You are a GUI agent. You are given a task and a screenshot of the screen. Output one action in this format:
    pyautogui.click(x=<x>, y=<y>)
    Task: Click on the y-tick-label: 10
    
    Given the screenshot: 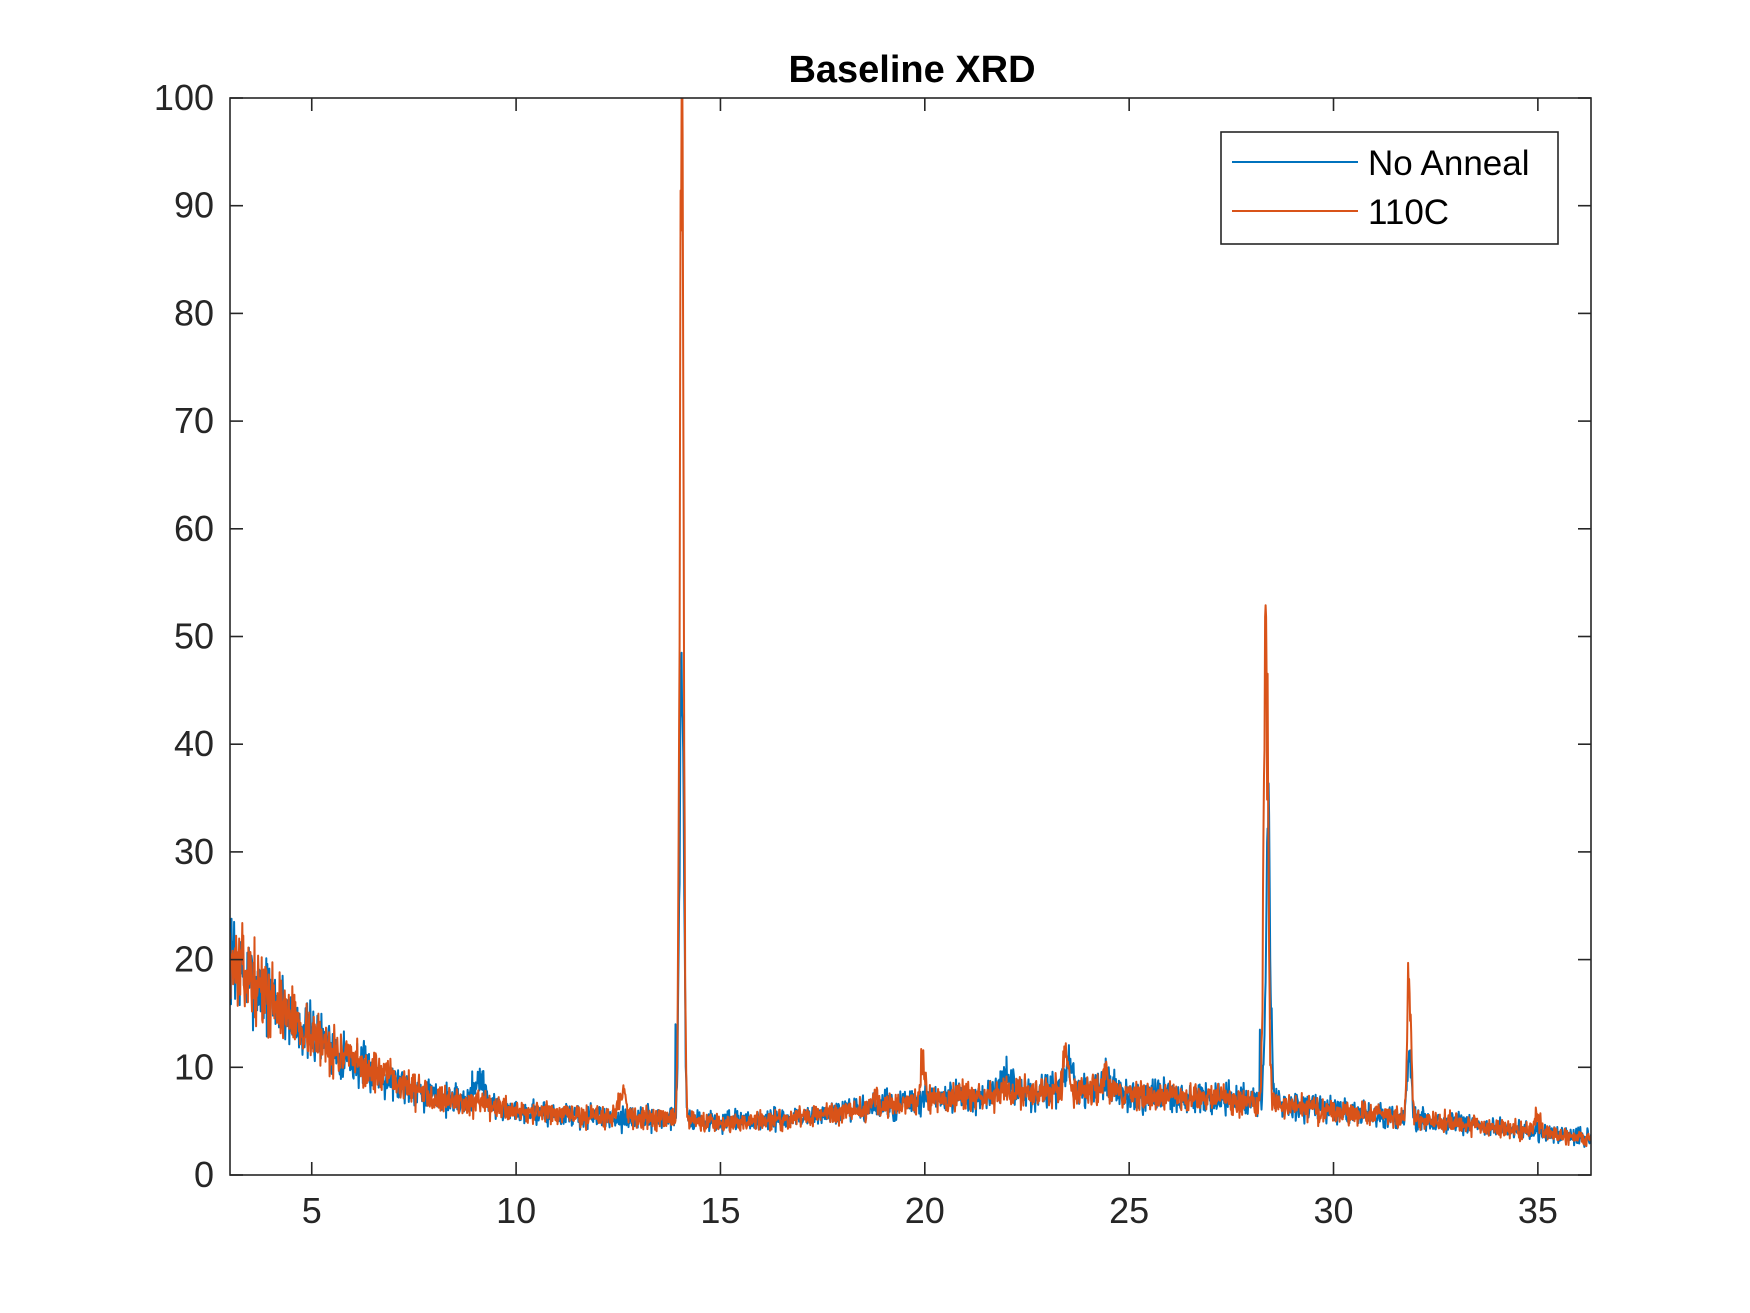 What is the action you would take?
    pyautogui.click(x=194, y=1066)
    